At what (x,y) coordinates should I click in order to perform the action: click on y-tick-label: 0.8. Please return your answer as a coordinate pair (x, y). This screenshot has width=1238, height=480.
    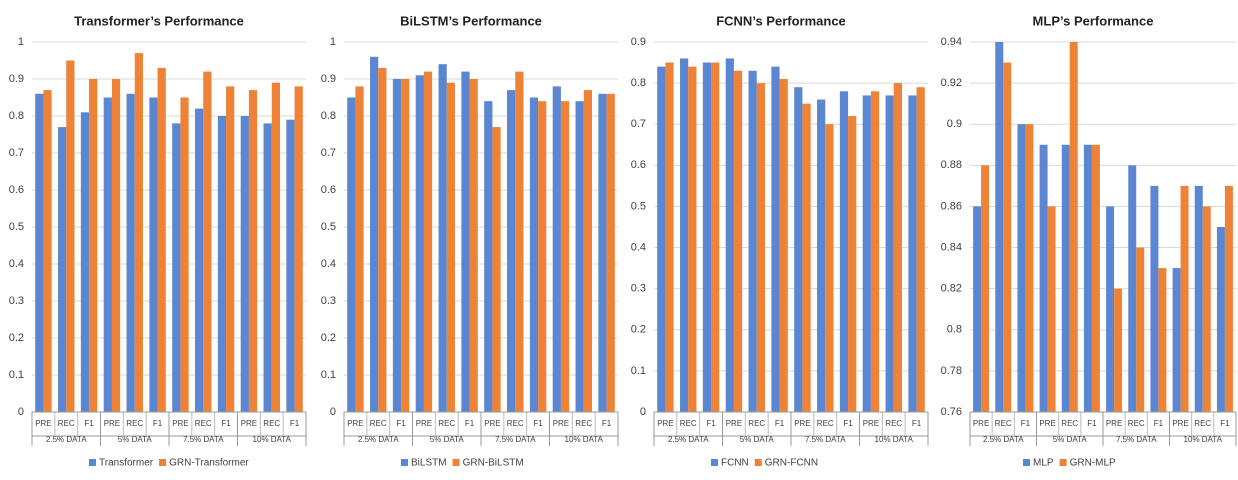
    Looking at the image, I should click on (638, 83).